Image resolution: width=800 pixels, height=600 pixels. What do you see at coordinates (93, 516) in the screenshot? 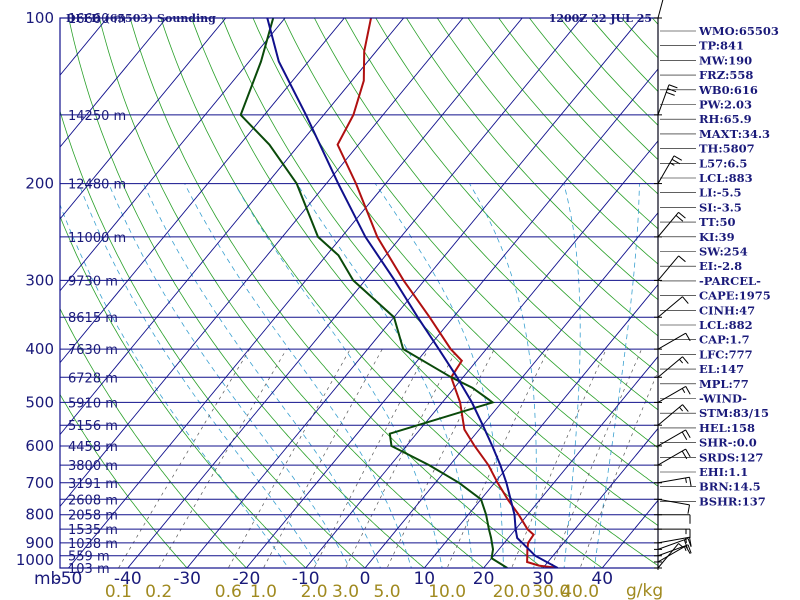
I see `height-label: 2058 m` at bounding box center [93, 516].